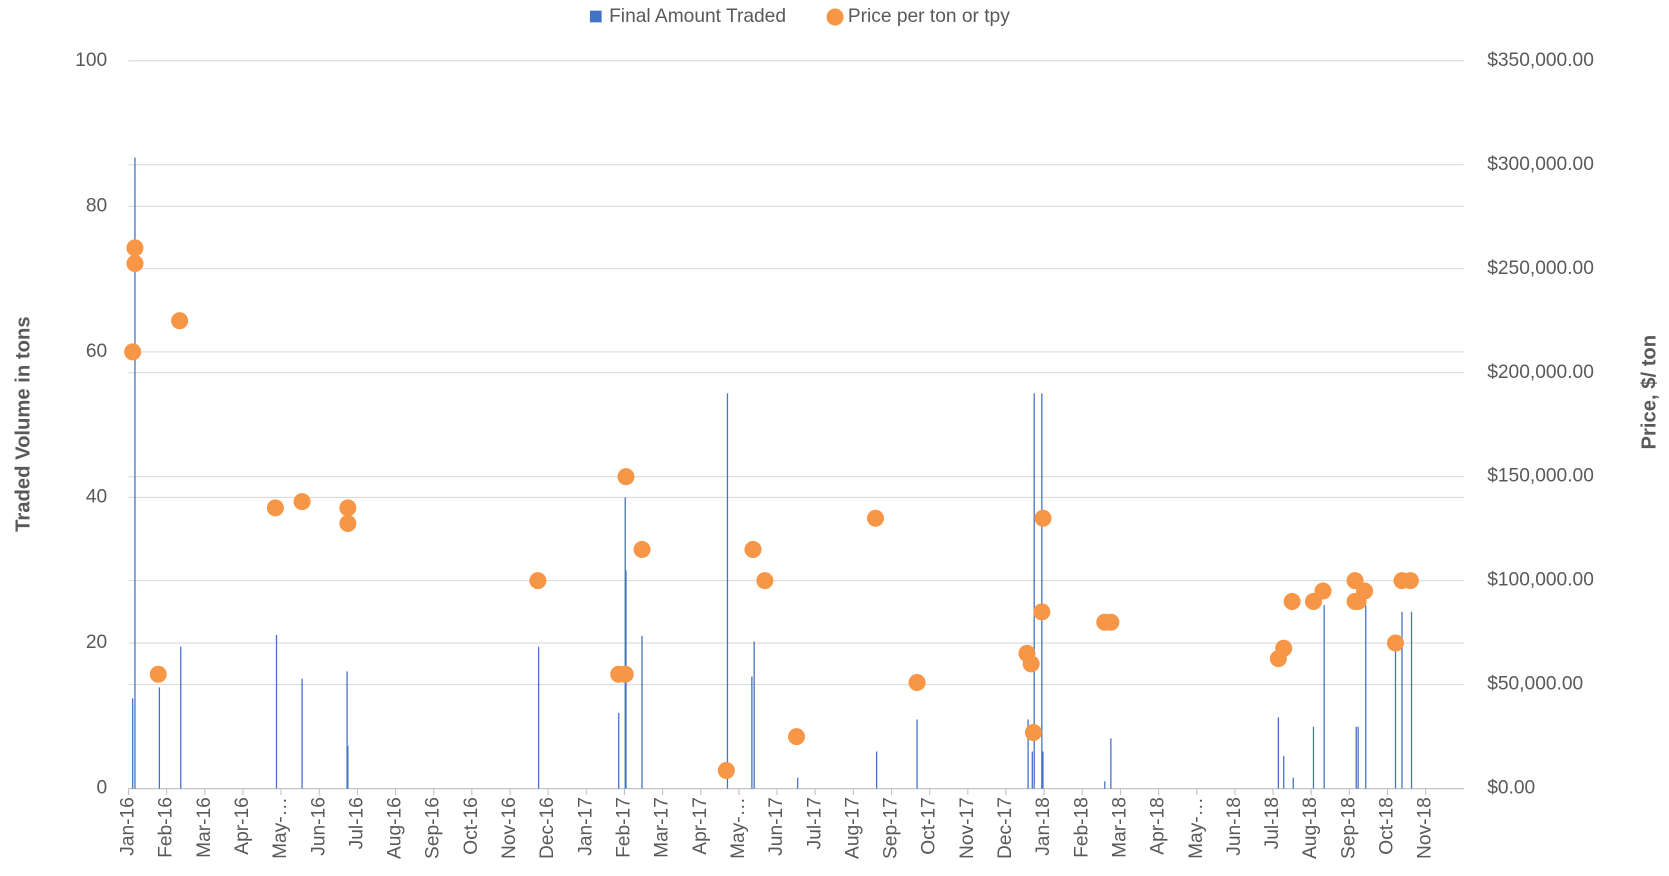  Describe the element at coordinates (1540, 60) in the screenshot. I see `y2-tick-label: $350,000.00` at that location.